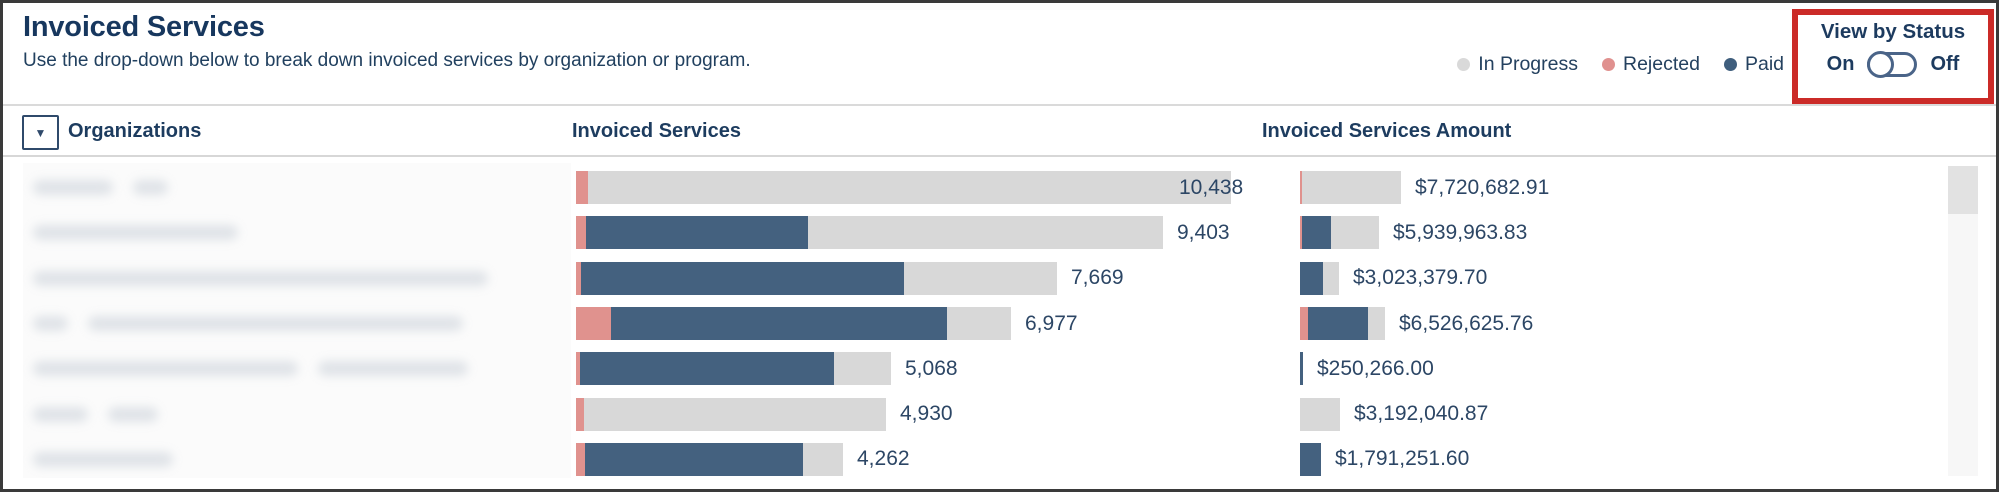  I want to click on legend-item-in-progress: In Progress, so click(1517, 64).